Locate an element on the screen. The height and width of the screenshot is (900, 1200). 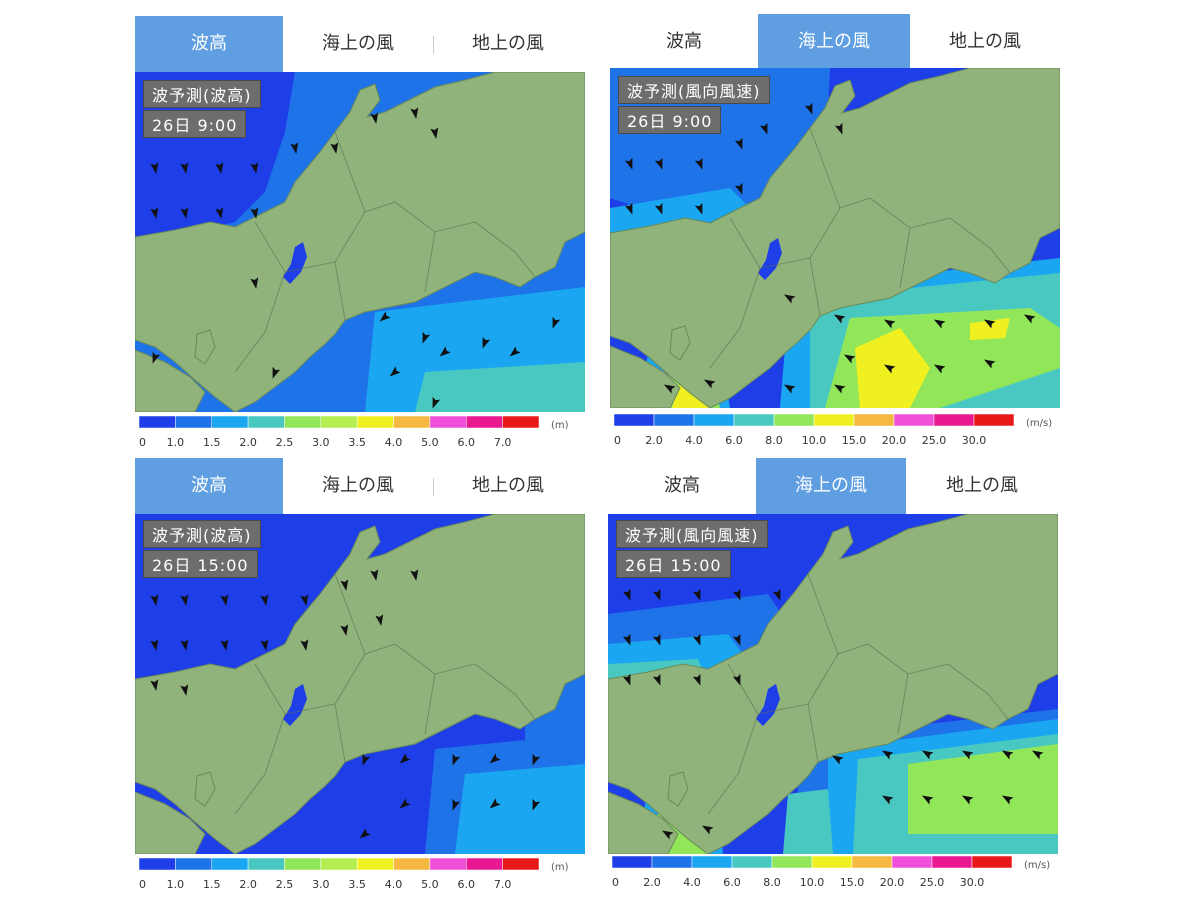
legend-svg: 0 1.0 1.5 2.0 2.5 3.0 3.5 4.0 5.0 6.0 7.0 (m) is located at coordinates (354, 432).